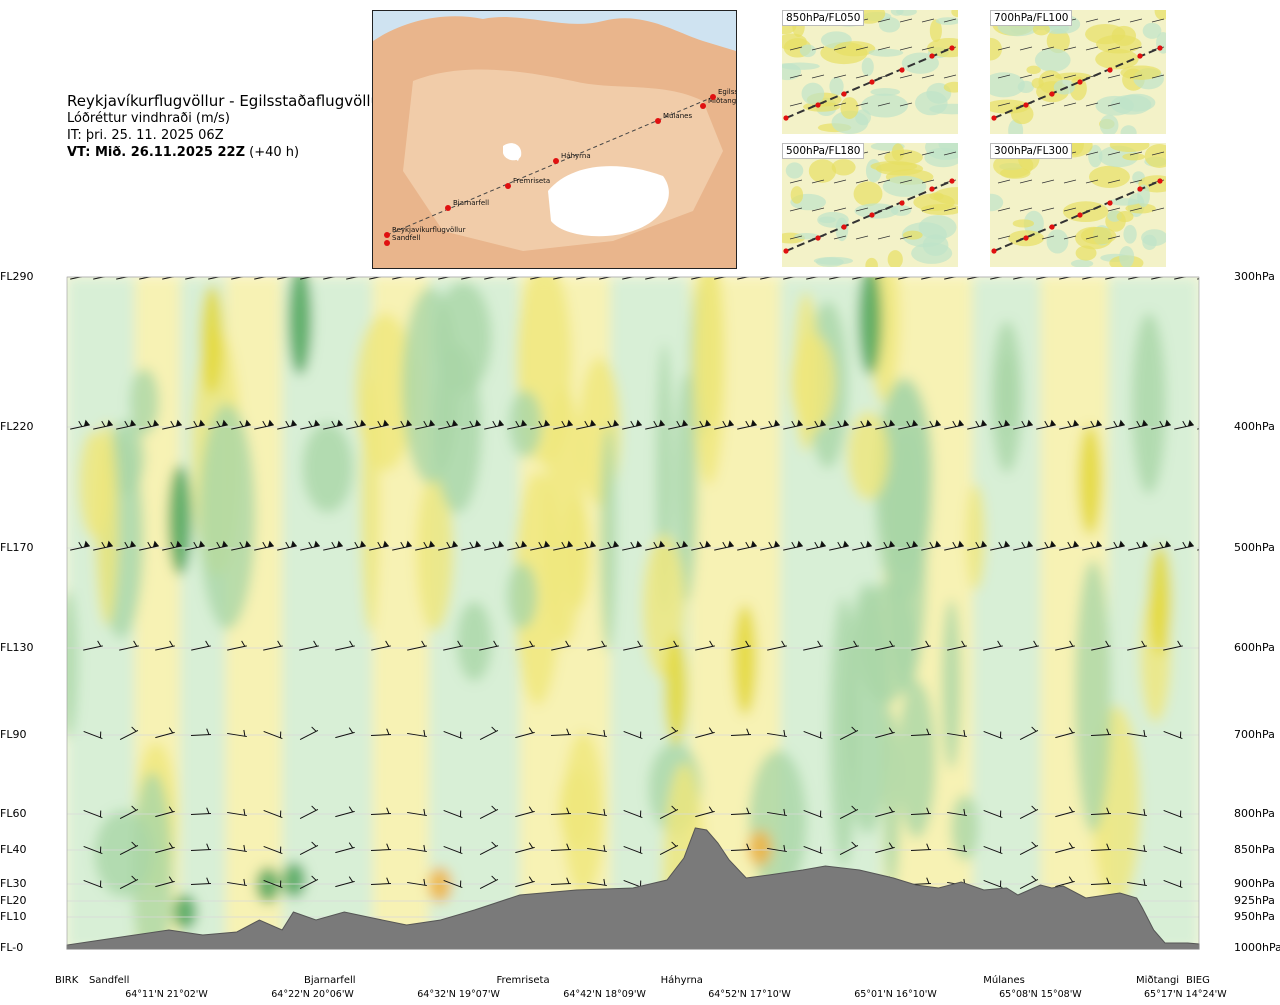  I want to click on updraft-band, so click(401, 613).